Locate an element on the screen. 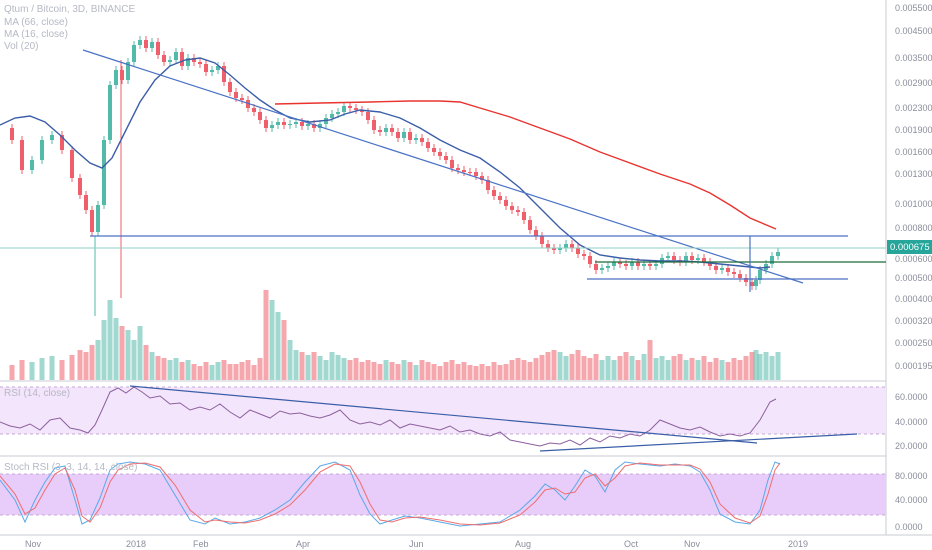 The height and width of the screenshot is (550, 932). stoch-band is located at coordinates (443, 494).